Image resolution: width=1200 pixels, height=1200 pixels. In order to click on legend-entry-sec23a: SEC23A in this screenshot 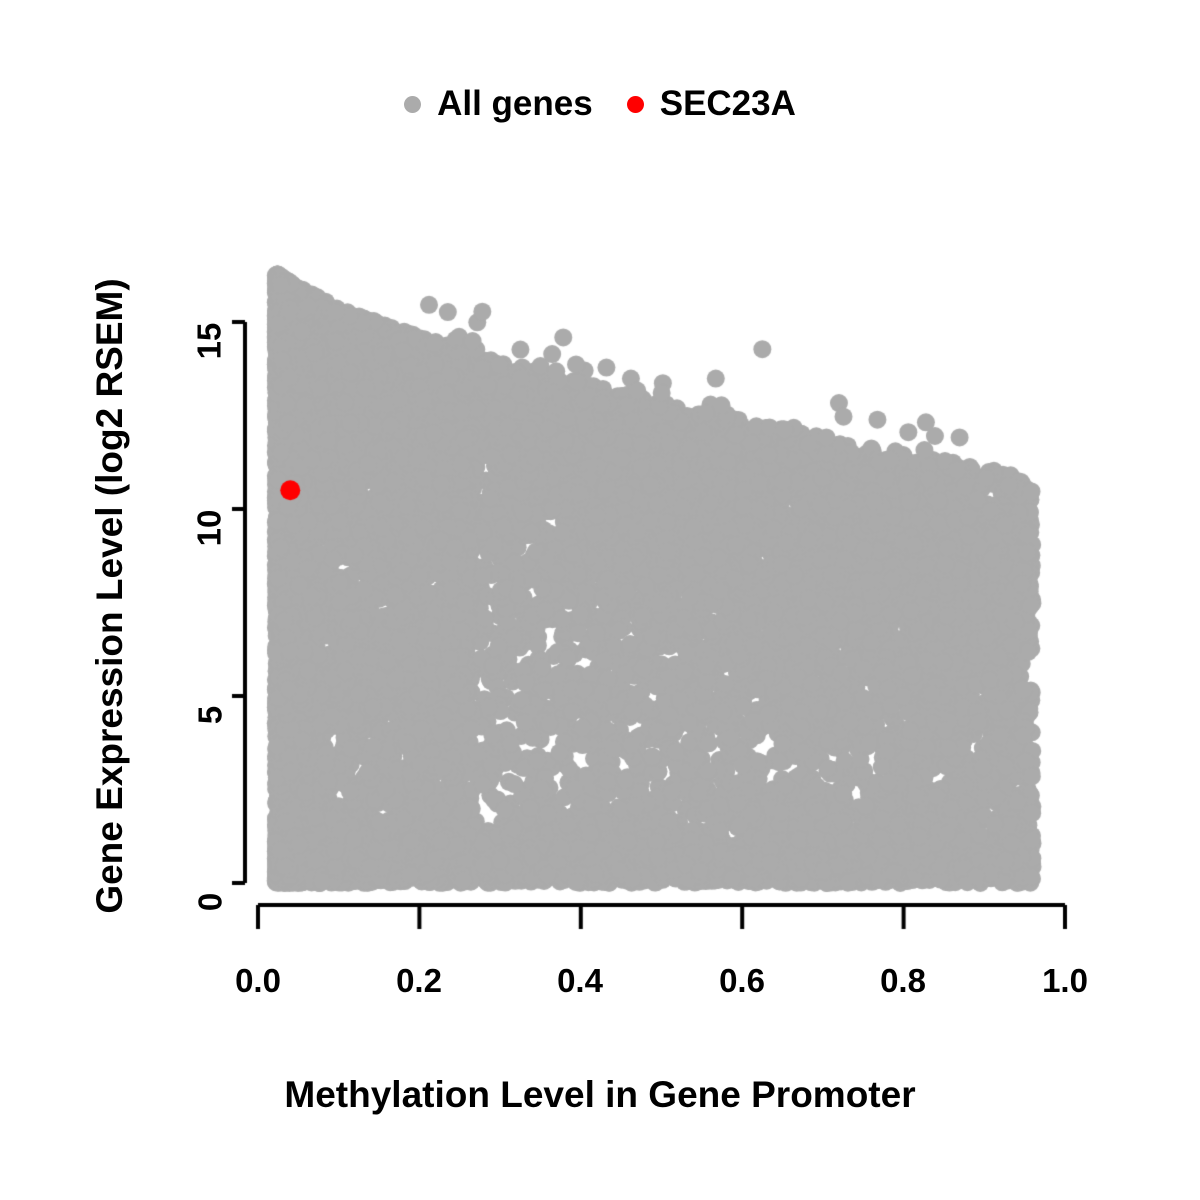, I will do `click(711, 104)`.